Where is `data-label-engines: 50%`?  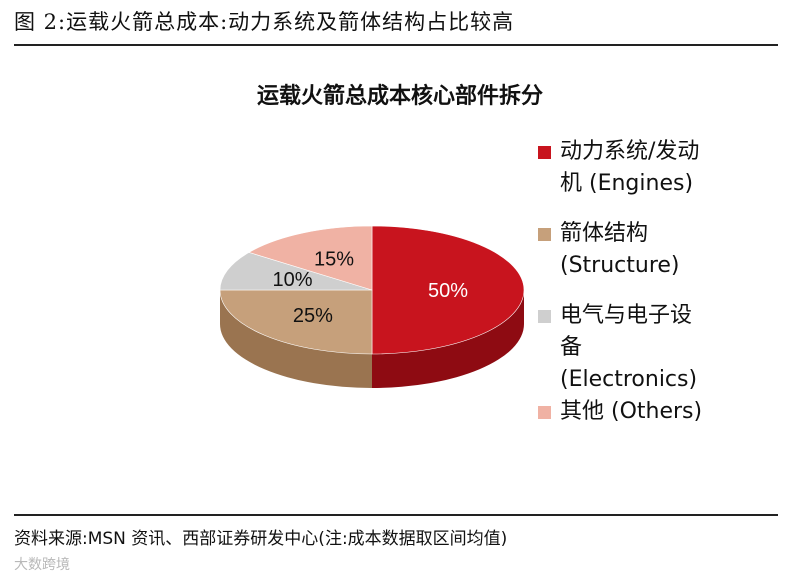 data-label-engines: 50% is located at coordinates (448, 291).